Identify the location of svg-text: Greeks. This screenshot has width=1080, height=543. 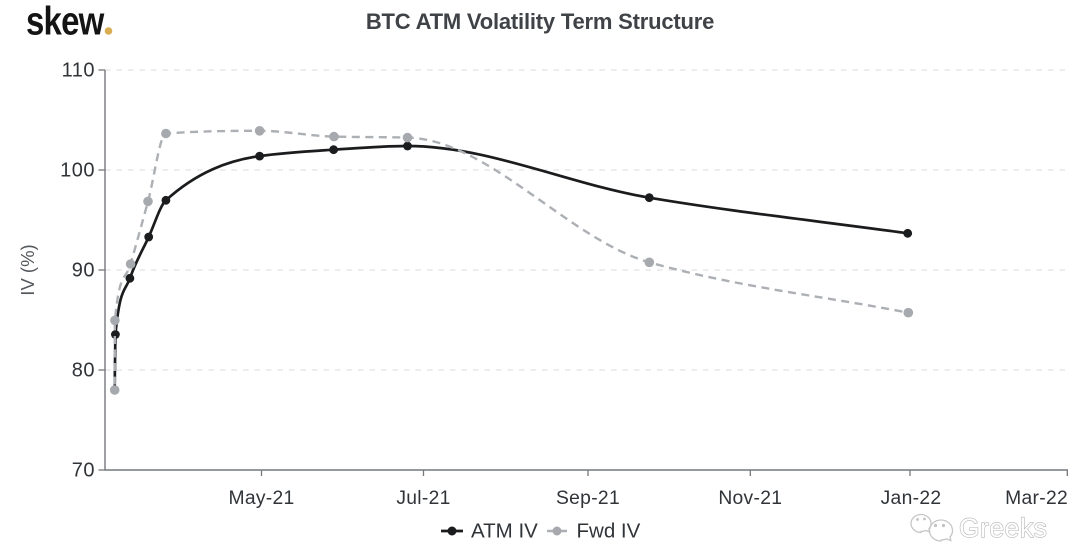
(1003, 528).